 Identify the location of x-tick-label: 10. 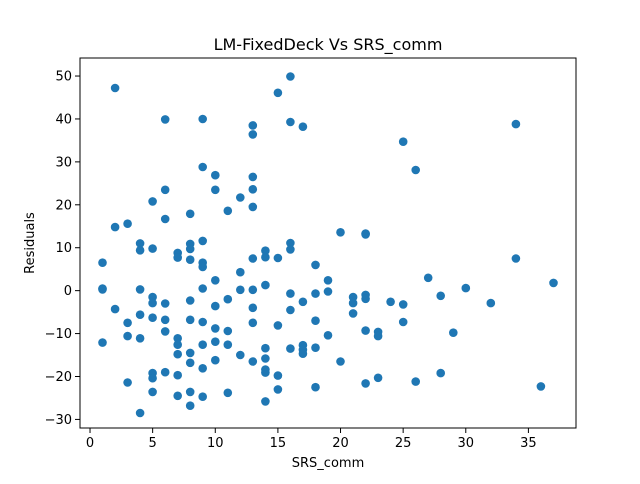
(215, 443).